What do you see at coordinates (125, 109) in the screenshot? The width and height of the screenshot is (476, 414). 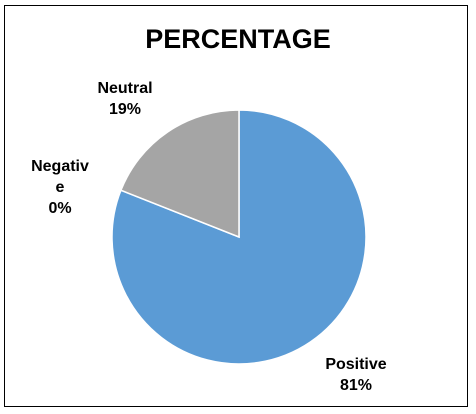 I see `data-label-neutral-value: 19%` at bounding box center [125, 109].